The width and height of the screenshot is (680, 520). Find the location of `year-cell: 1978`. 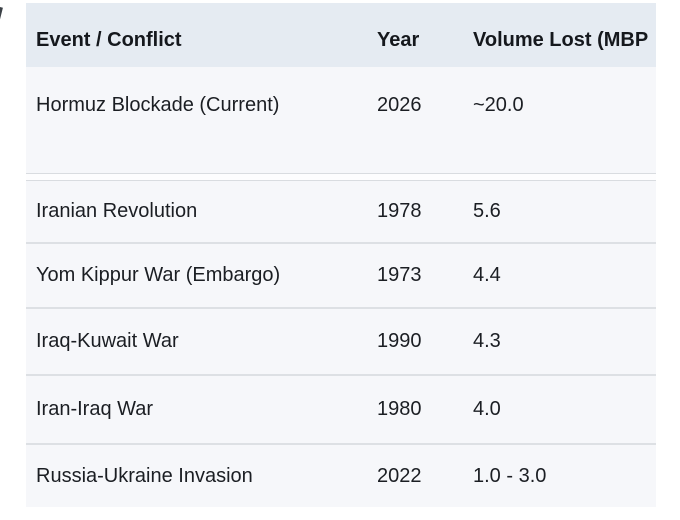

year-cell: 1978 is located at coordinates (399, 211).